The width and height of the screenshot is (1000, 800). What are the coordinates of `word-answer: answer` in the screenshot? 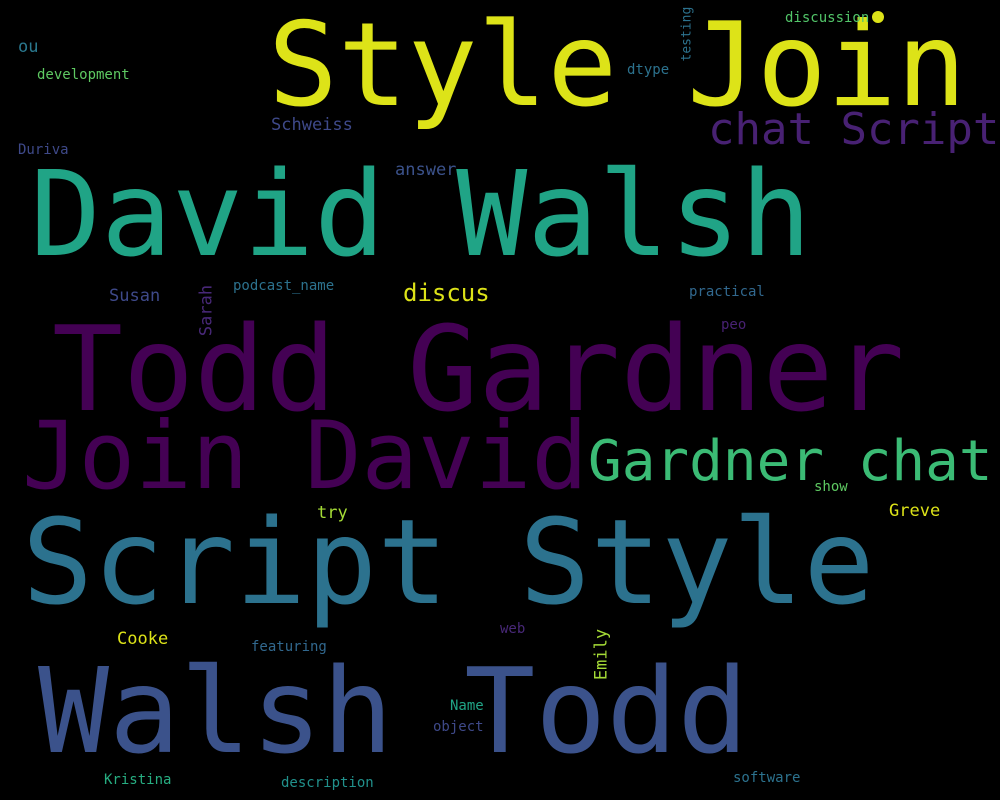 It's located at (426, 170).